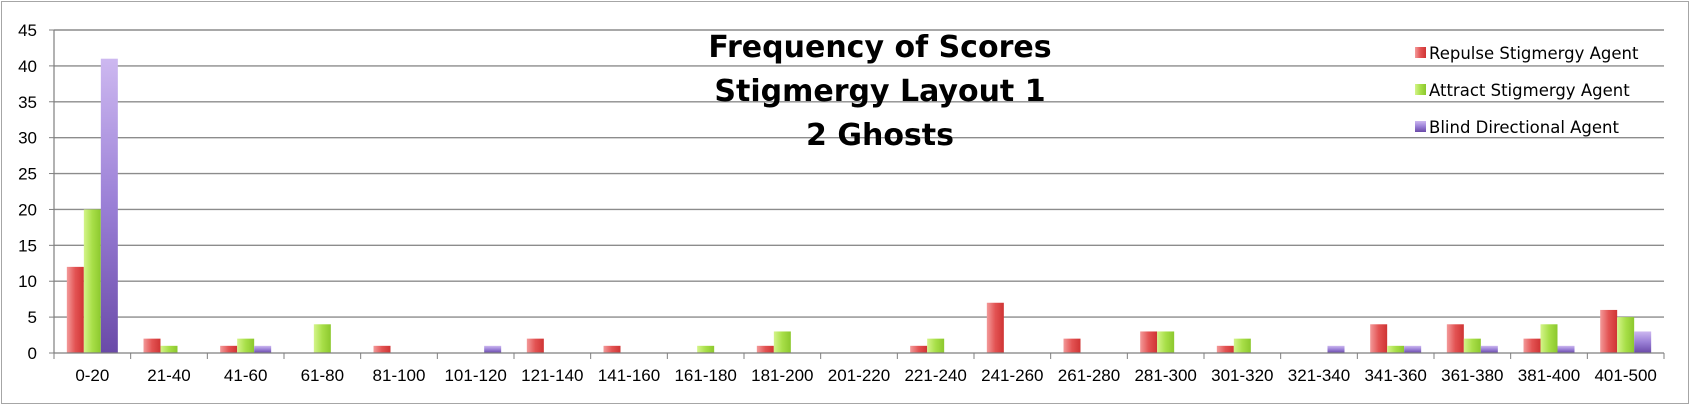 The width and height of the screenshot is (1692, 407). What do you see at coordinates (27, 174) in the screenshot?
I see `y-tick-label: 25` at bounding box center [27, 174].